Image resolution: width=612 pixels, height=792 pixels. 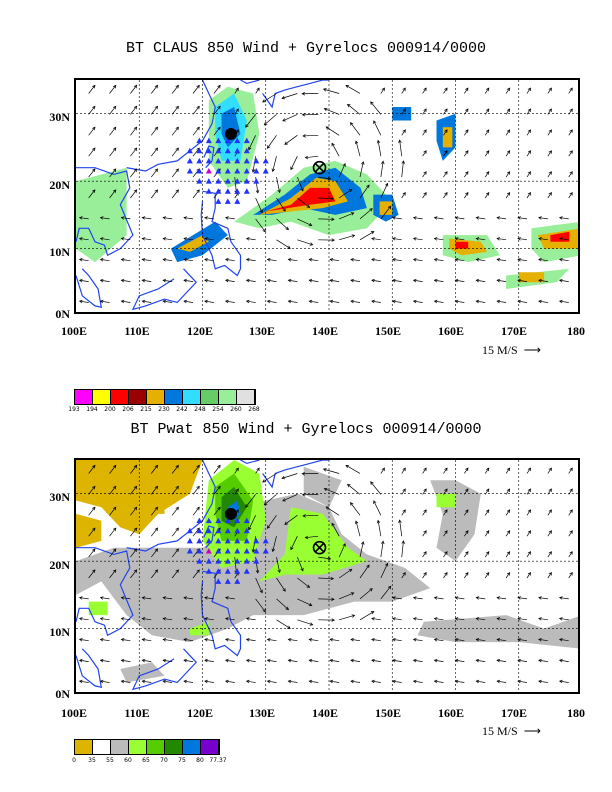 I want to click on shaded-region, so click(x=447, y=137).